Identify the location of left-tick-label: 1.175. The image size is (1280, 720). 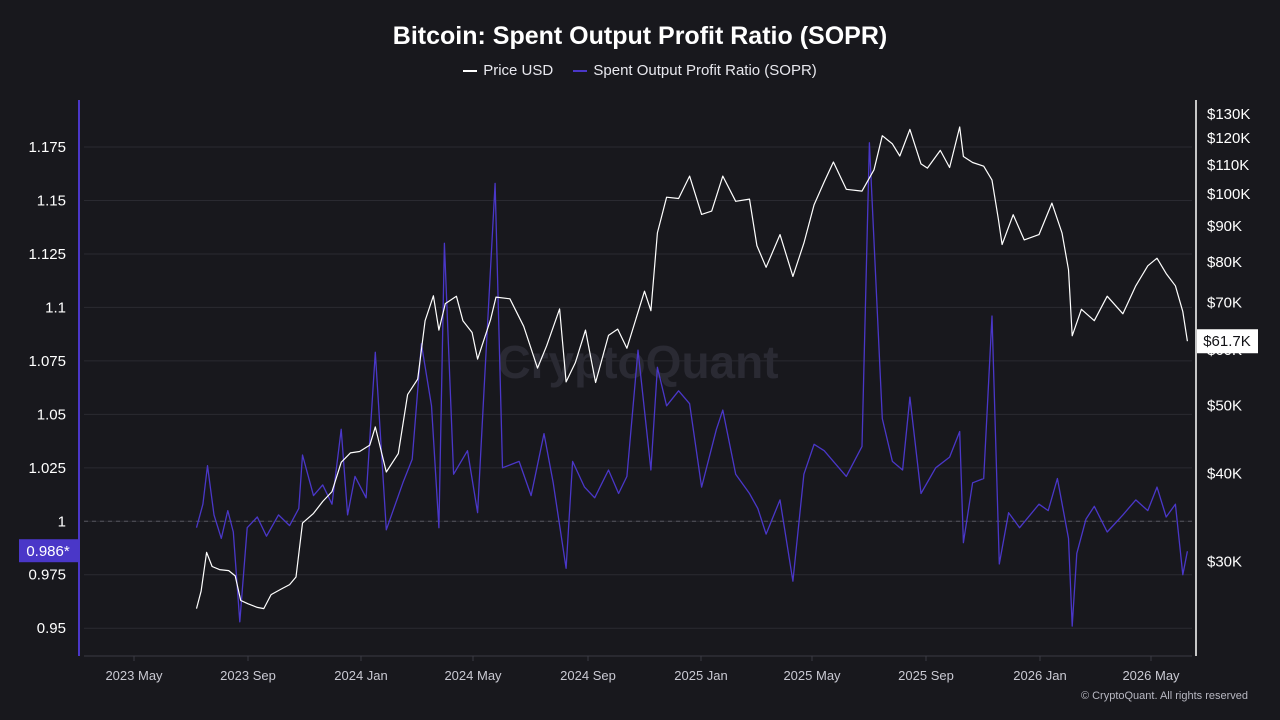
(47, 147).